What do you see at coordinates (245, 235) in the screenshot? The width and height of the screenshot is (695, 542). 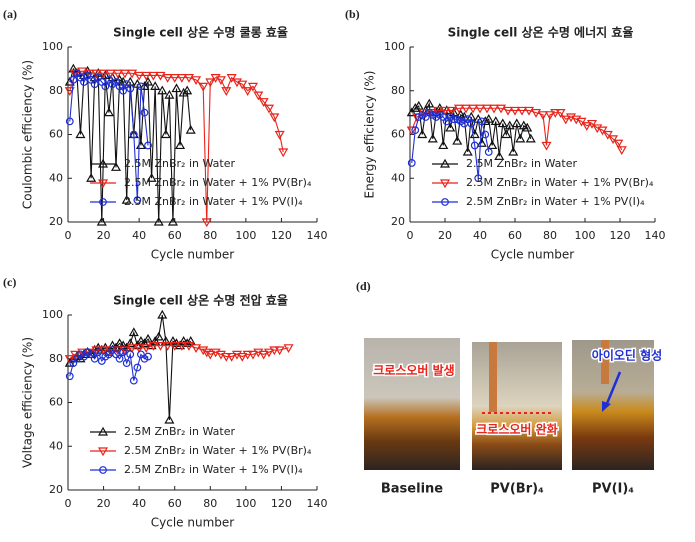 I see `x-tick-label: 100` at bounding box center [245, 235].